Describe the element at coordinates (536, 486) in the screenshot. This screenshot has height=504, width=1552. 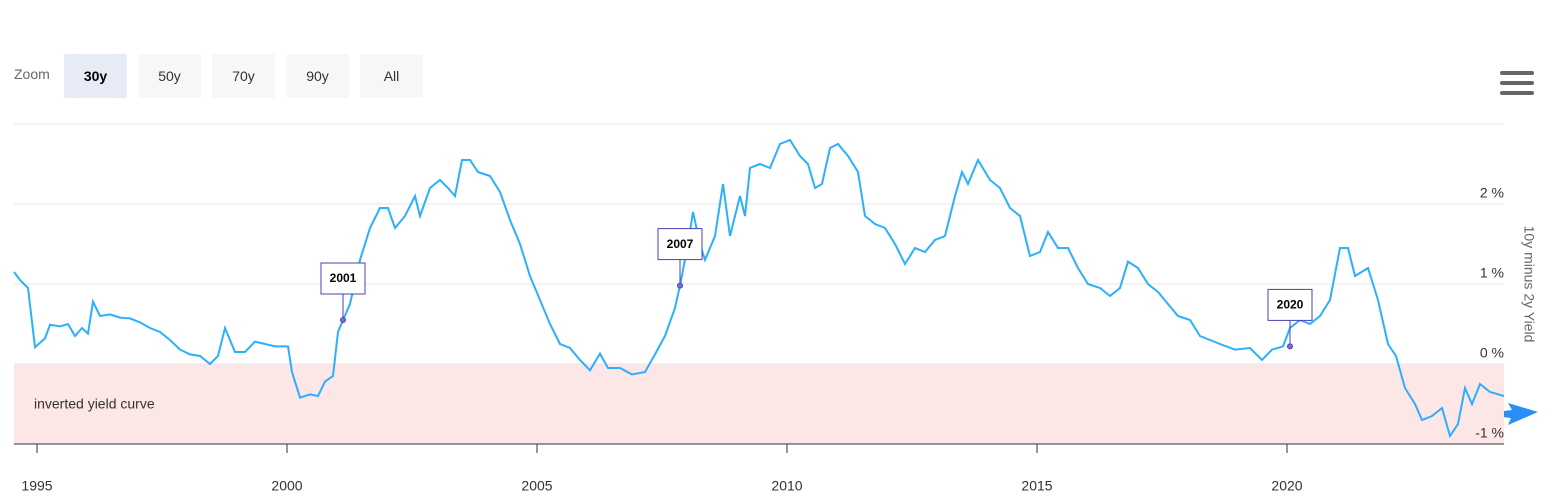
I see `x-tick-label: 2005` at that location.